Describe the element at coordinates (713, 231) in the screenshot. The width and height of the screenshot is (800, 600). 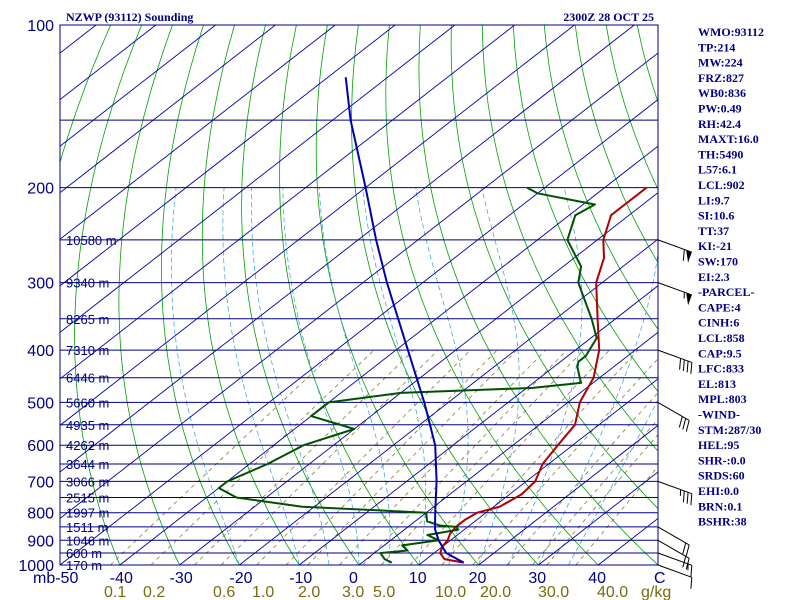
I see `index-line: TT:37` at that location.